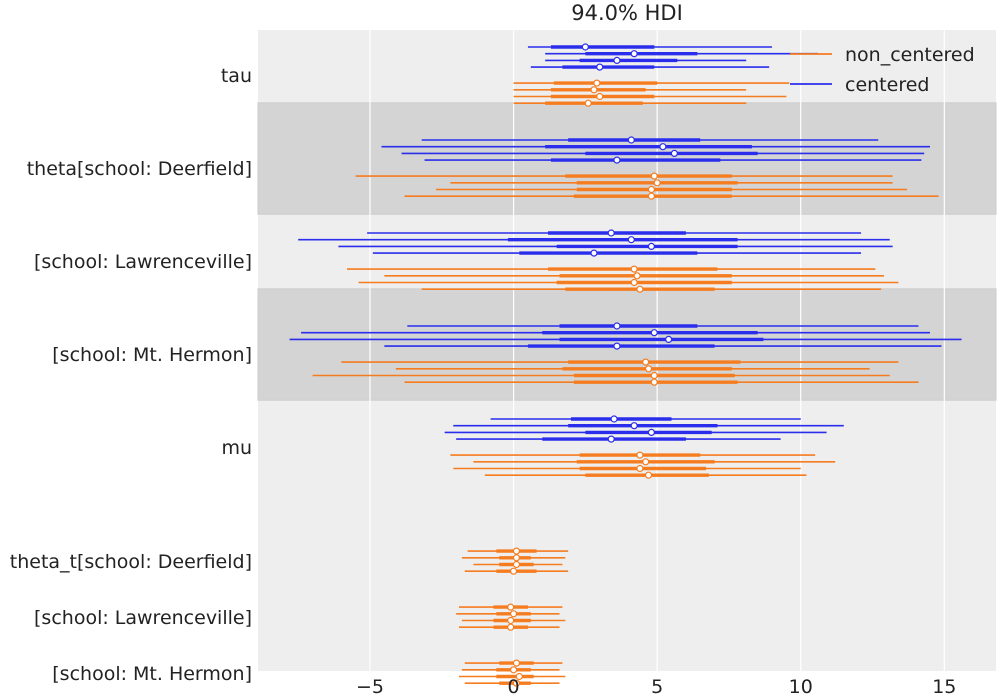 The width and height of the screenshot is (1000, 700). I want to click on legend: non_centered centered, so click(882, 70).